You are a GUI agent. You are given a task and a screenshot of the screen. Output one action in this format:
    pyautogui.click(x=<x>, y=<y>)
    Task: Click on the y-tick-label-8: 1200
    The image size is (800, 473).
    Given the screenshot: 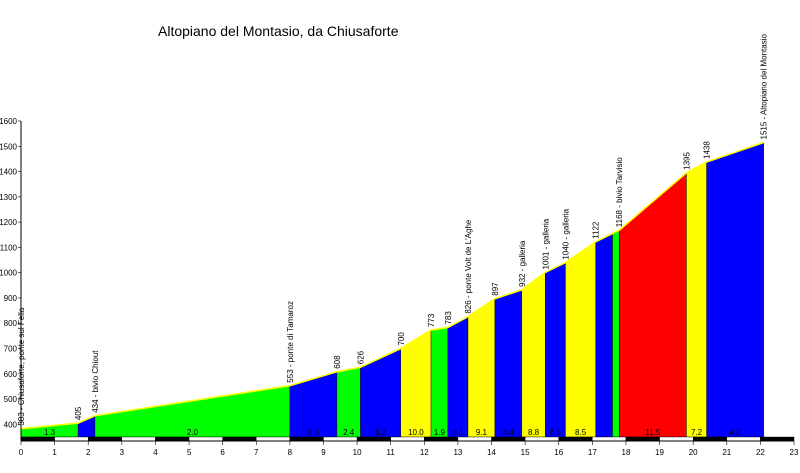 What is the action you would take?
    pyautogui.click(x=9, y=222)
    